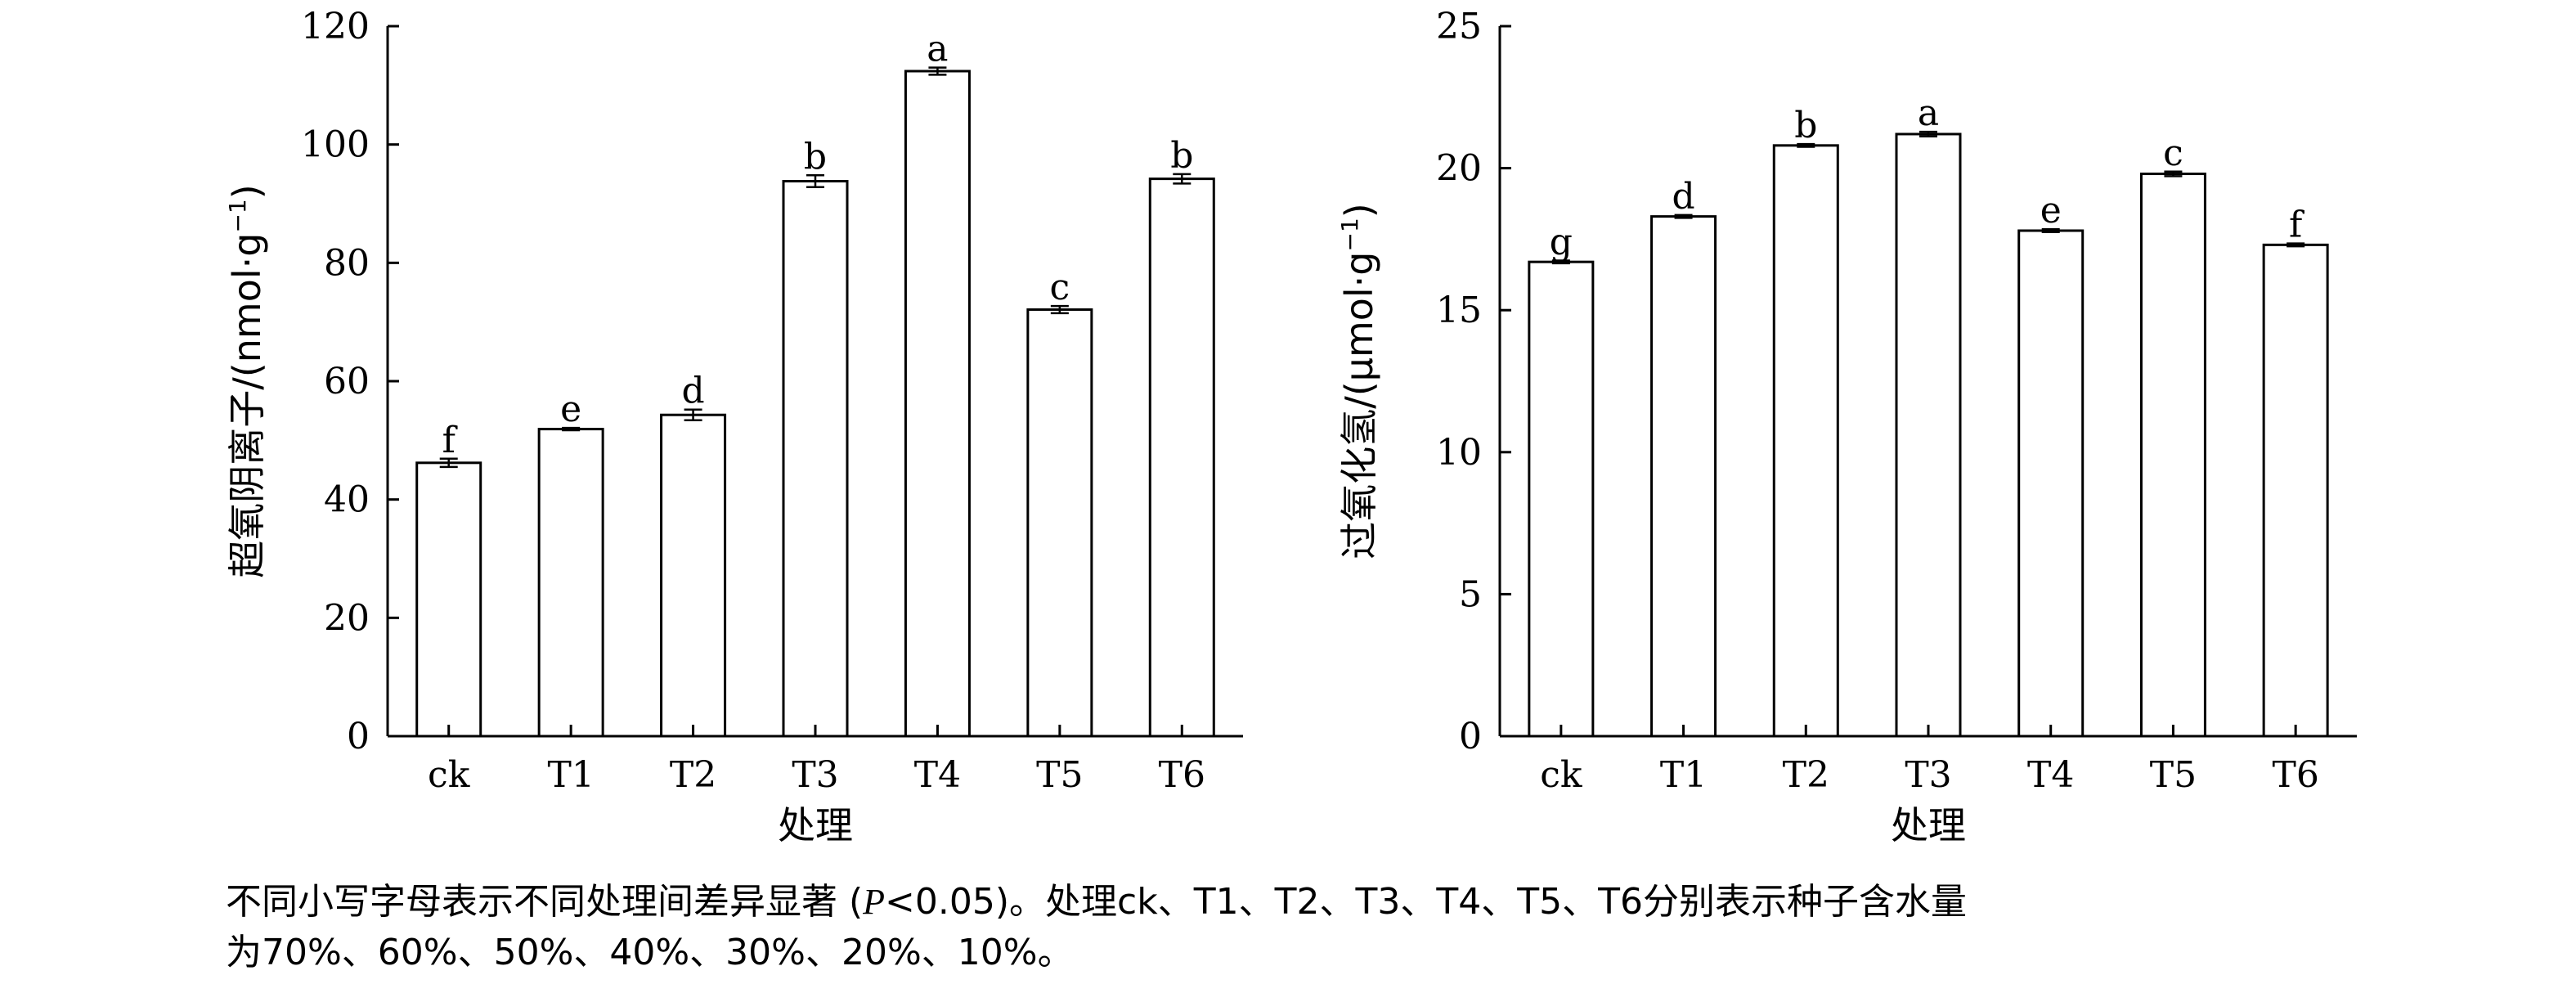 The width and height of the screenshot is (2576, 993). I want to click on y-tick-label: 100, so click(336, 145).